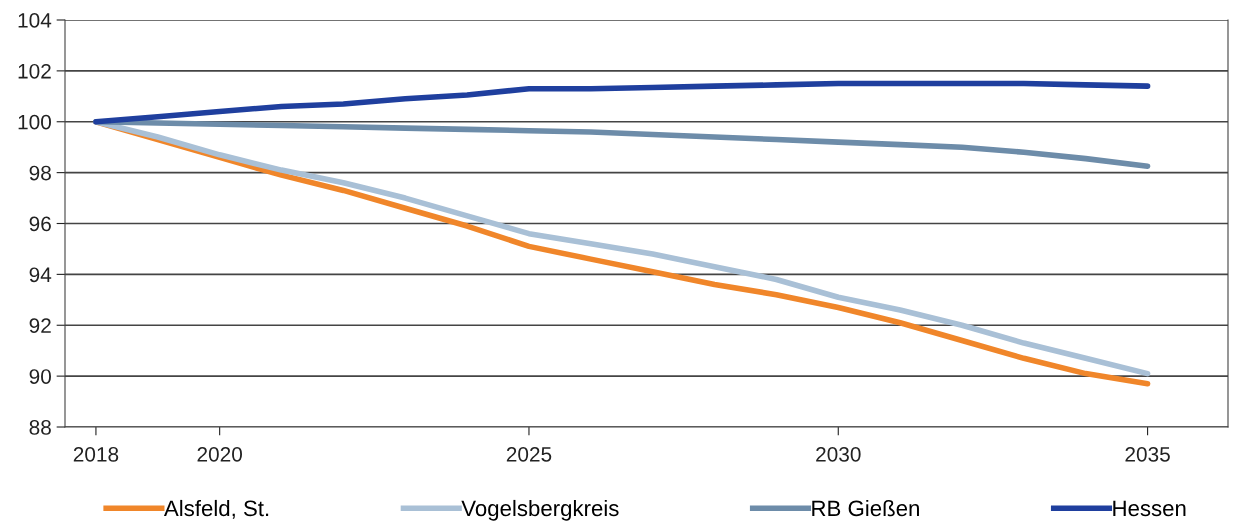  What do you see at coordinates (1147, 454) in the screenshot?
I see `x-tick-label: 2035` at bounding box center [1147, 454].